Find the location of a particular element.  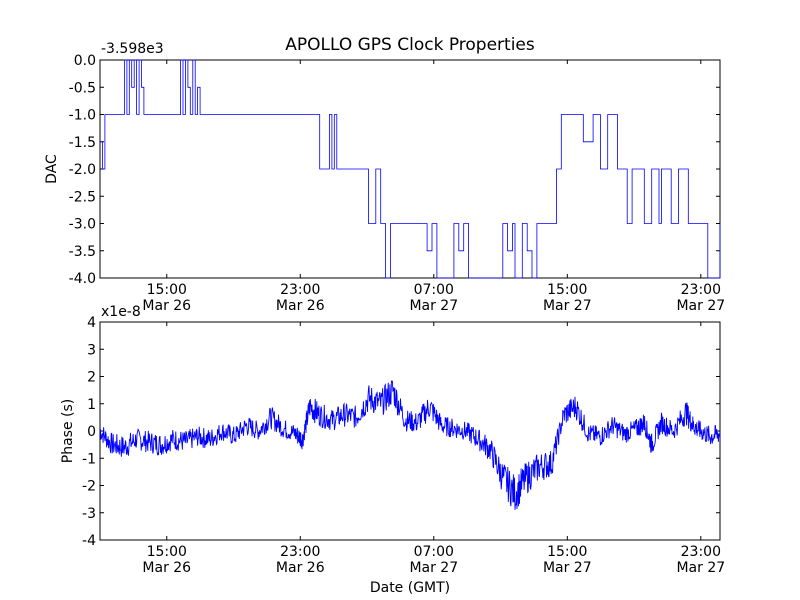

y-tick-label: -3.0 is located at coordinates (82, 225).